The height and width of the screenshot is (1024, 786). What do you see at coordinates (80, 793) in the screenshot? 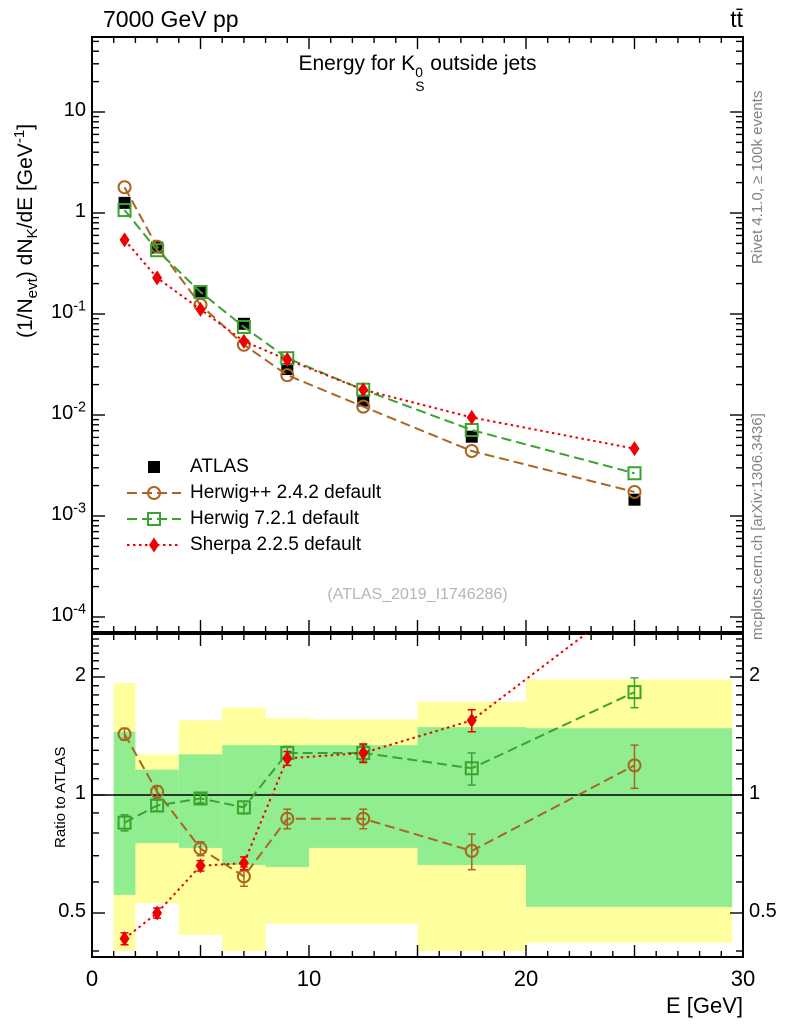
I see `ratio-y-tick-label-left: 1` at bounding box center [80, 793].